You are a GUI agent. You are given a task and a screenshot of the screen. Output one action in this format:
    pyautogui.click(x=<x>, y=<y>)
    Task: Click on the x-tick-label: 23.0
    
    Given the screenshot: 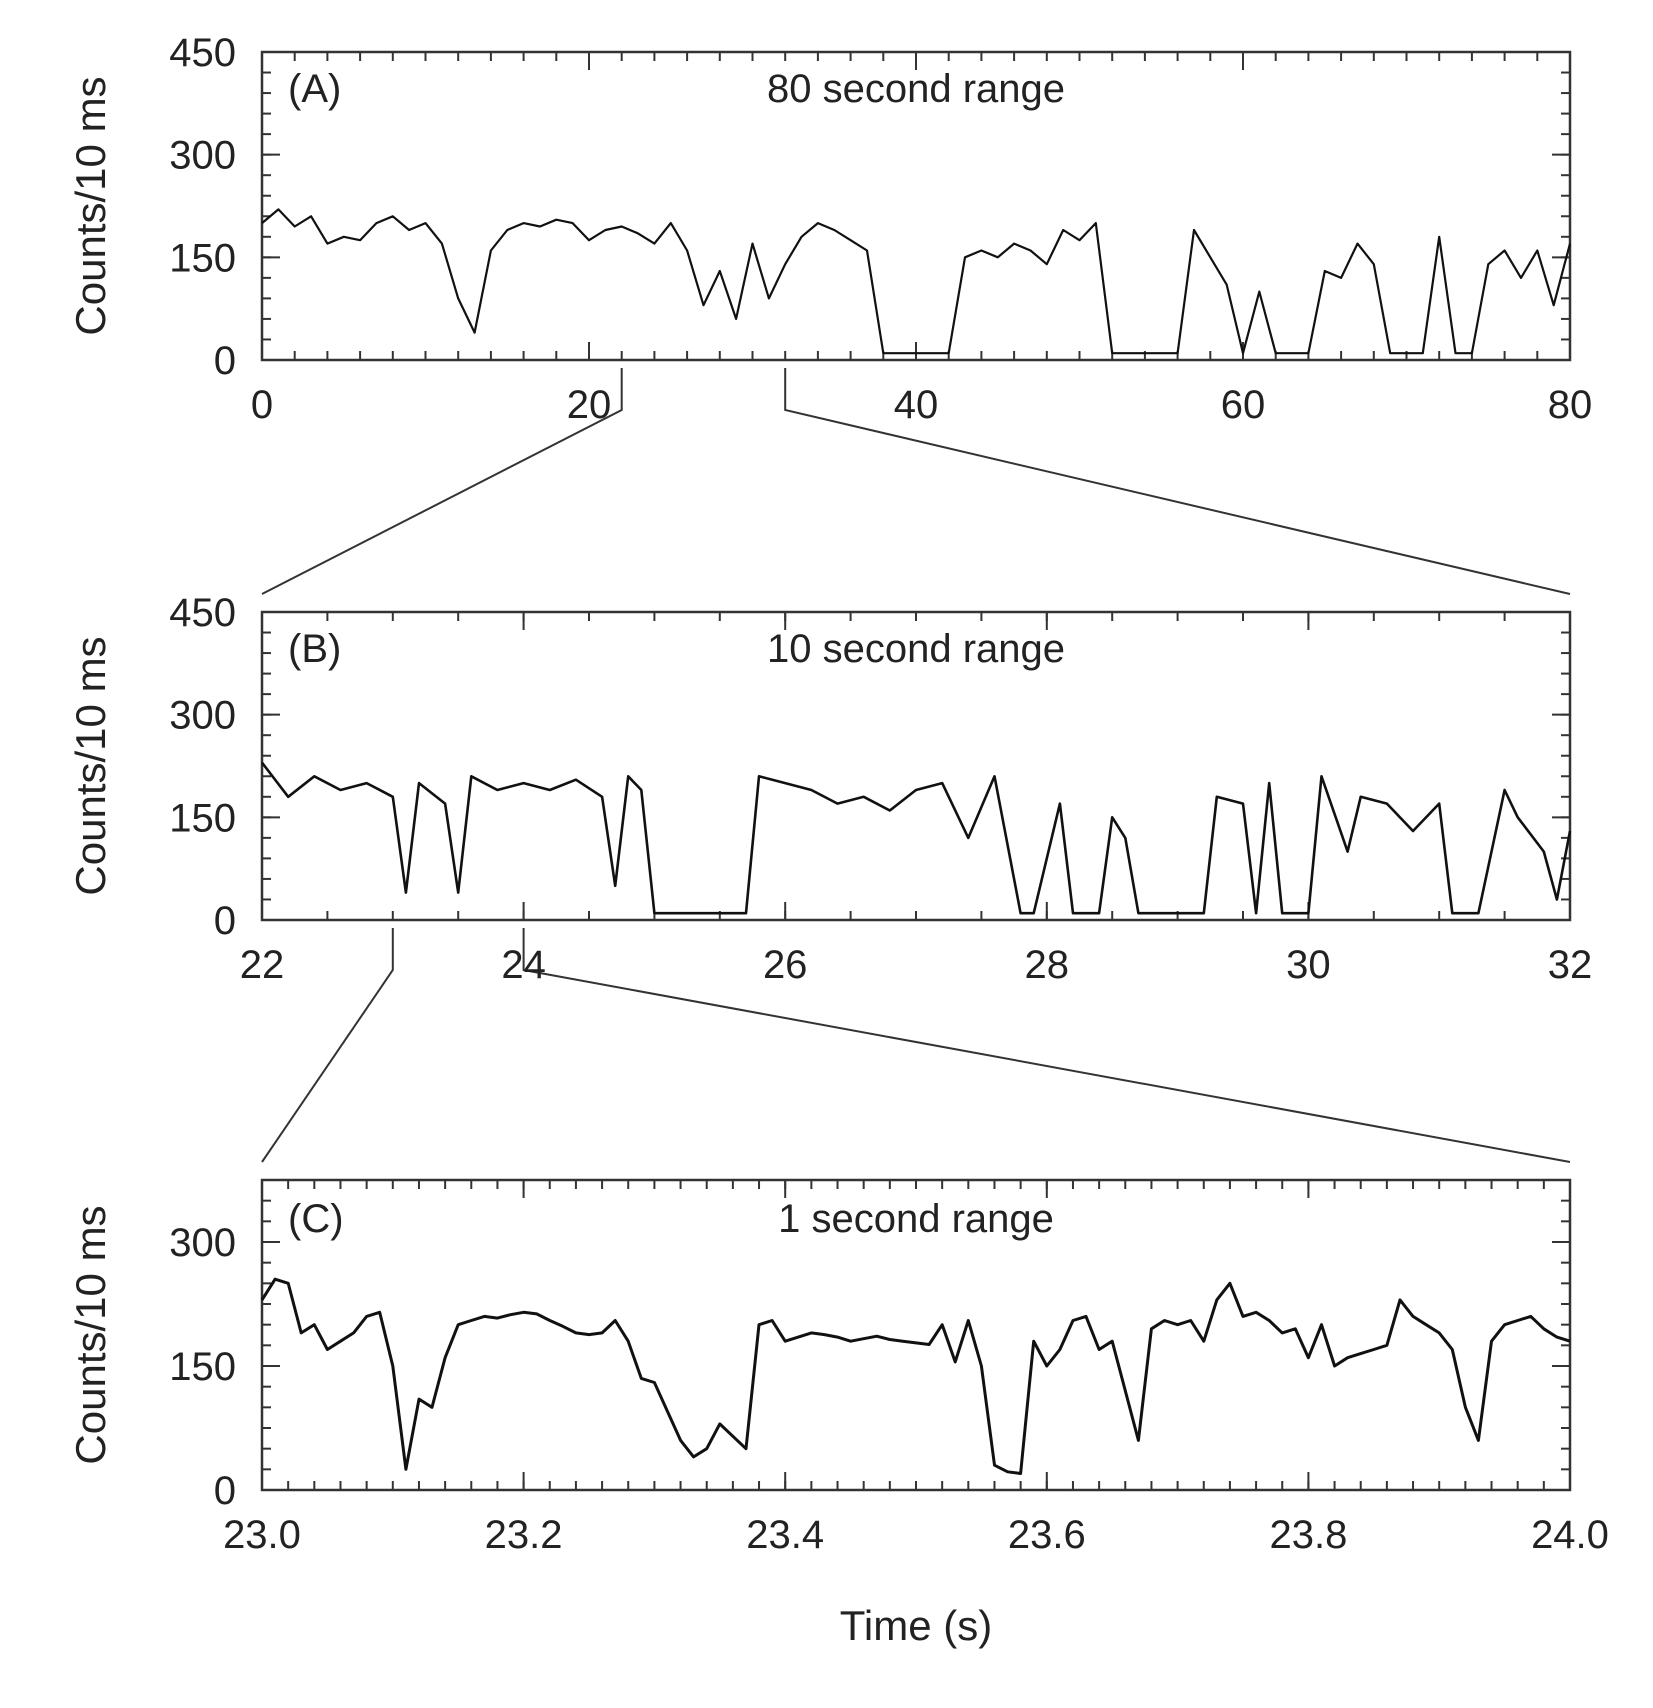 What is the action you would take?
    pyautogui.click(x=262, y=1535)
    